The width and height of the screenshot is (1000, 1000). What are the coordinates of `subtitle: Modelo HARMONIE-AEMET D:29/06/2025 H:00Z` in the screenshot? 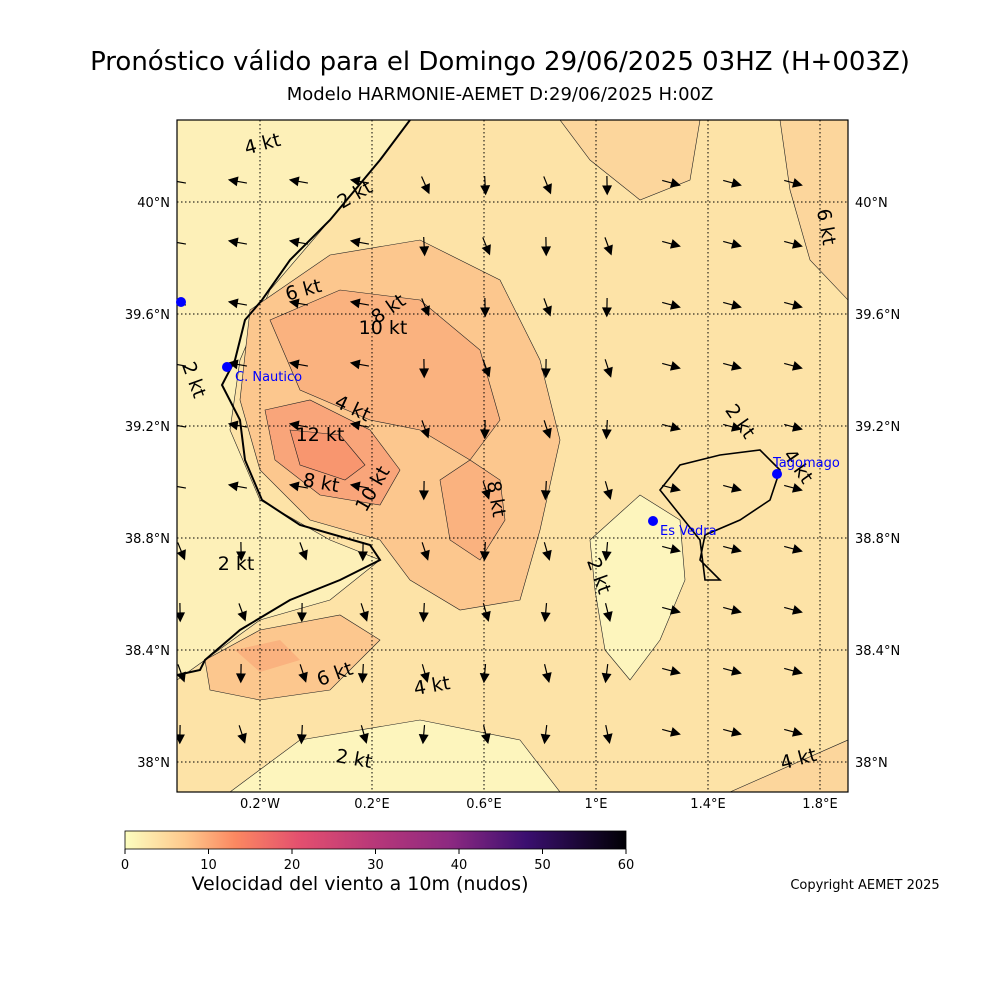 It's located at (500, 94).